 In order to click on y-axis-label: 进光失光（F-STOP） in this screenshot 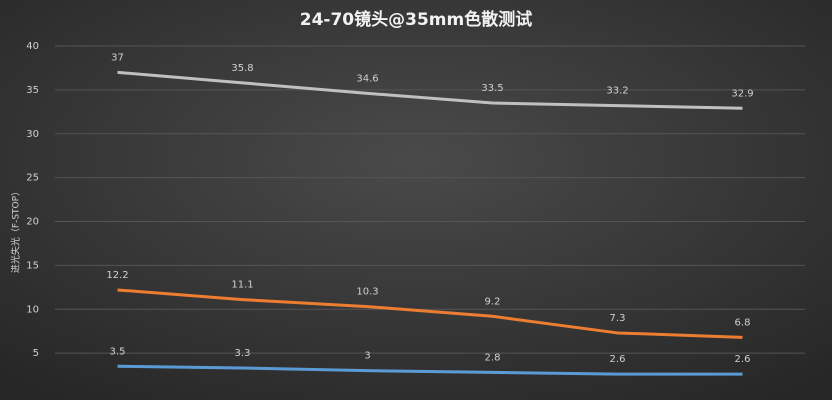, I will do `click(16, 230)`.